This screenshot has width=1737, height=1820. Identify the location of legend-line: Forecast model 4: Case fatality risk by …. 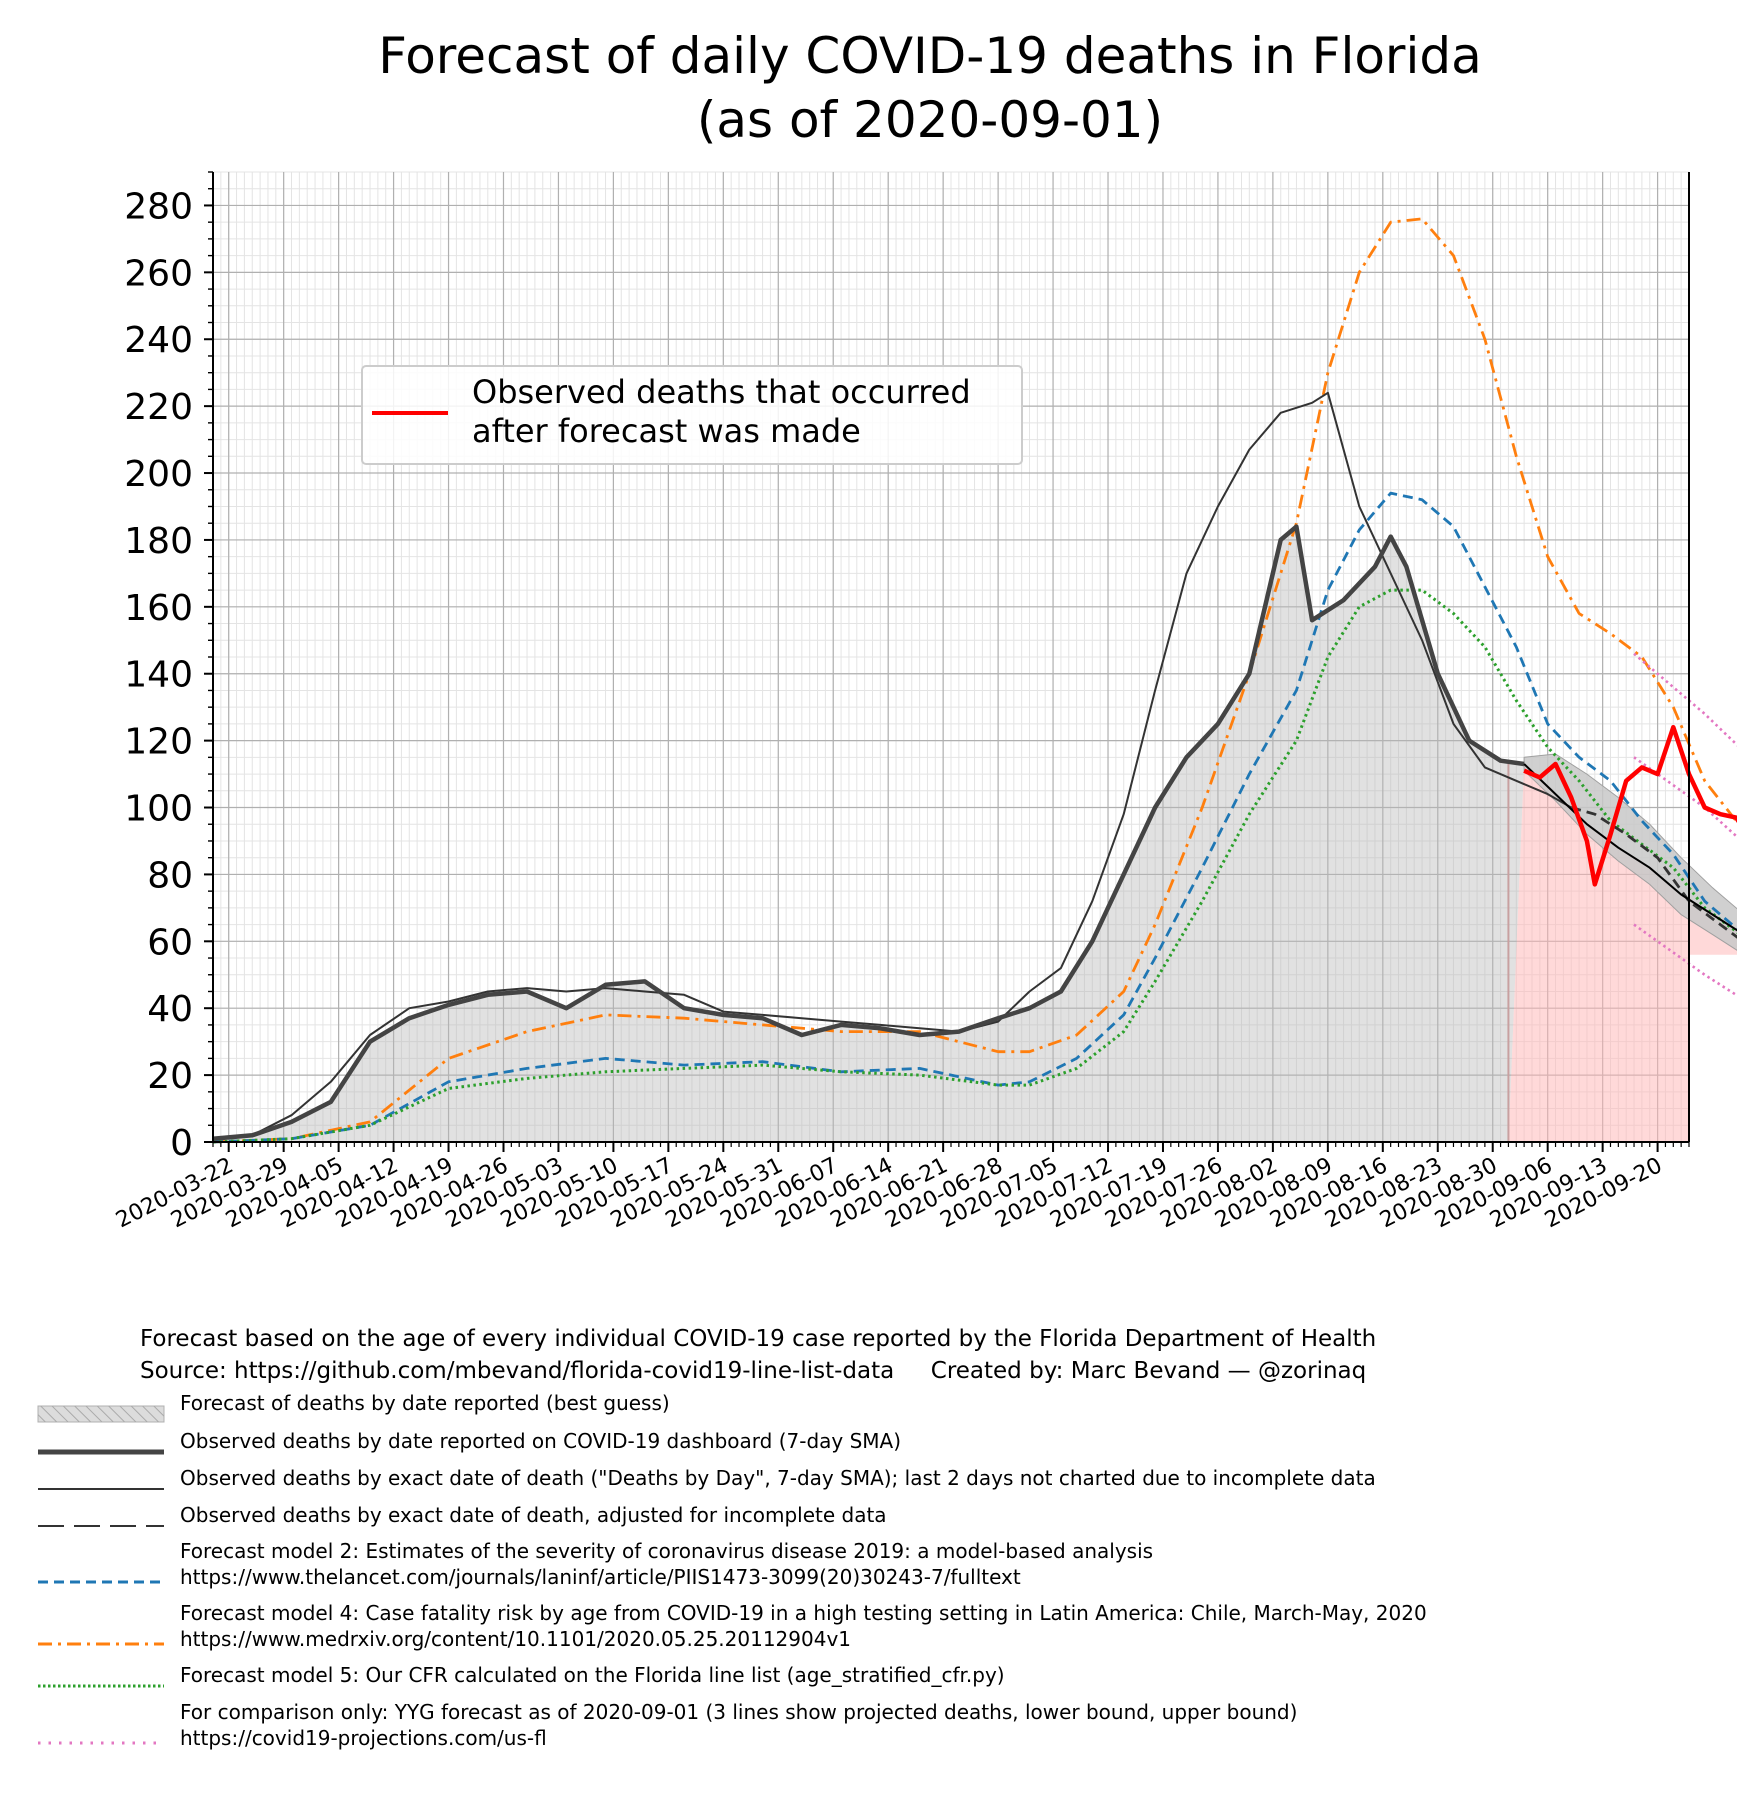
(803, 1613).